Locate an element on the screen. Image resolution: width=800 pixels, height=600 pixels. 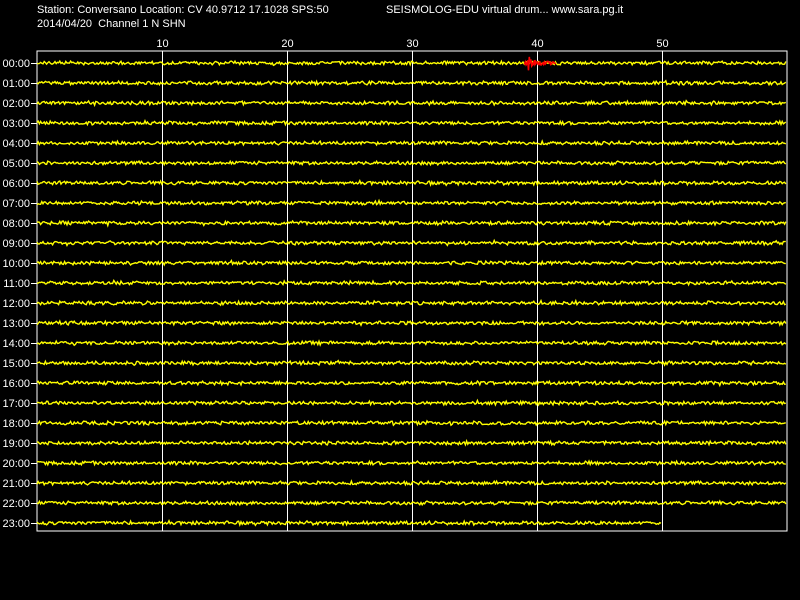
date-channel-info: 2014/04/20 Channel 1 N SHN is located at coordinates (111, 24).